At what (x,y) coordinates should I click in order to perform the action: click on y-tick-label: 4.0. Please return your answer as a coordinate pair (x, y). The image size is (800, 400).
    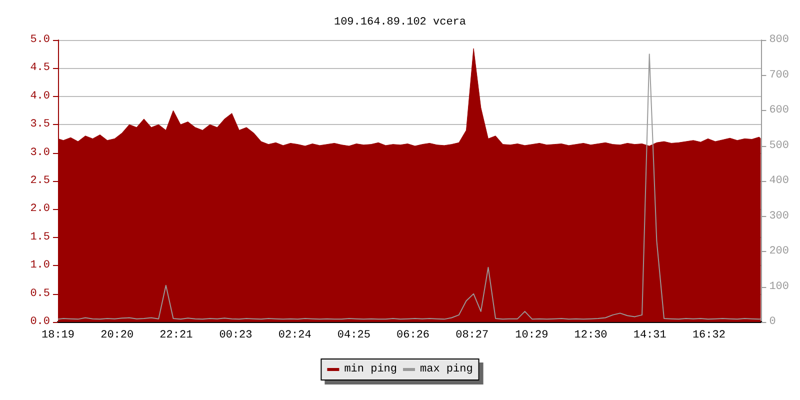
    Looking at the image, I should click on (40, 96).